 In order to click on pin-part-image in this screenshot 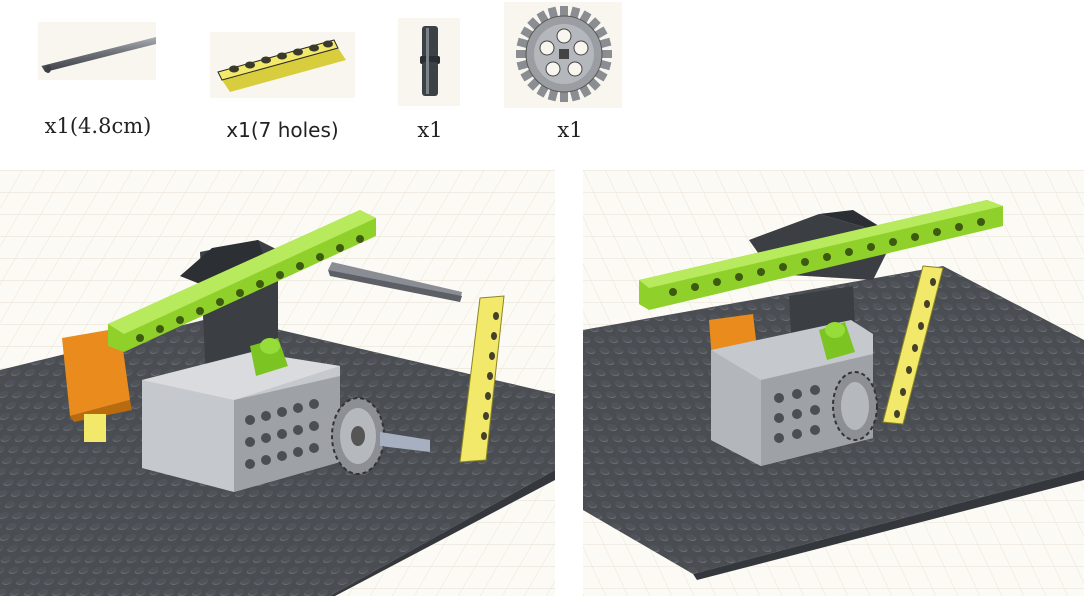, I will do `click(429, 62)`.